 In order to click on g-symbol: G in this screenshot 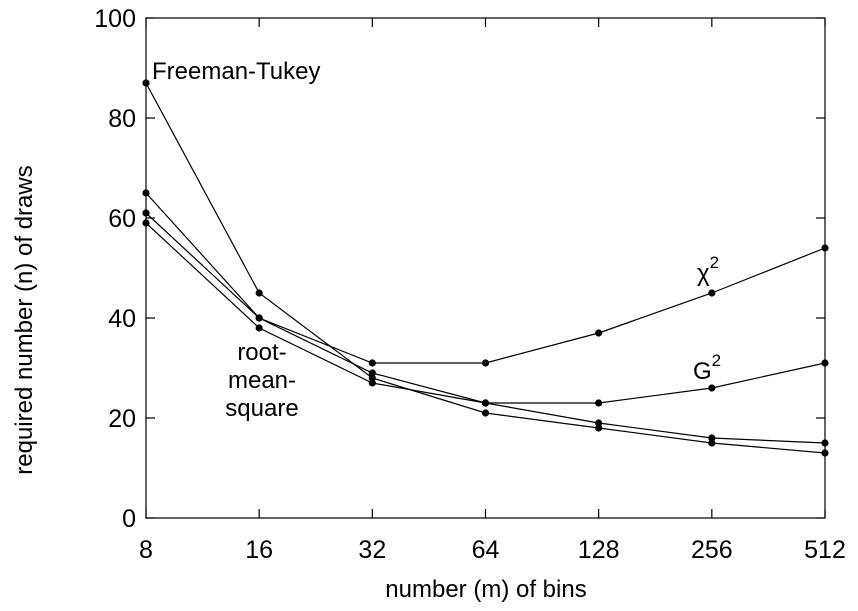, I will do `click(702, 371)`.